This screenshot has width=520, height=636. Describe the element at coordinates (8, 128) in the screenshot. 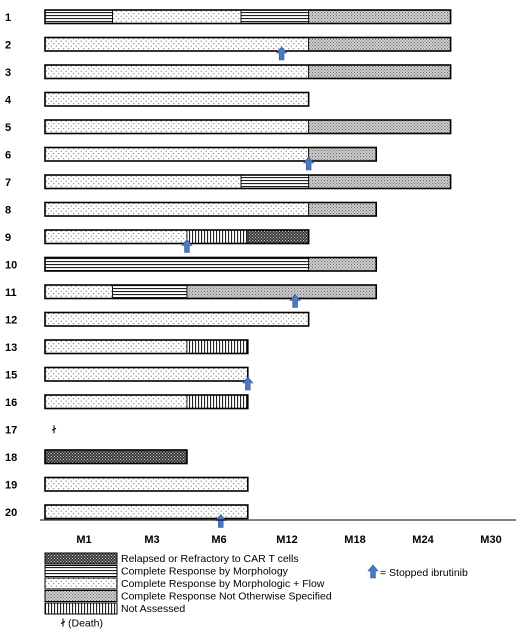

I see `patient-label: 5` at that location.